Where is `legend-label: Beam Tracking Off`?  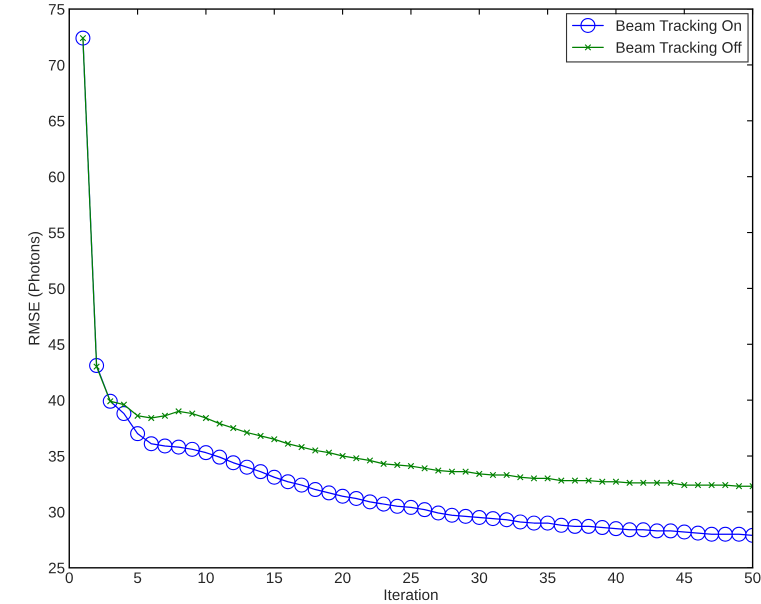
legend-label: Beam Tracking Off is located at coordinates (679, 49).